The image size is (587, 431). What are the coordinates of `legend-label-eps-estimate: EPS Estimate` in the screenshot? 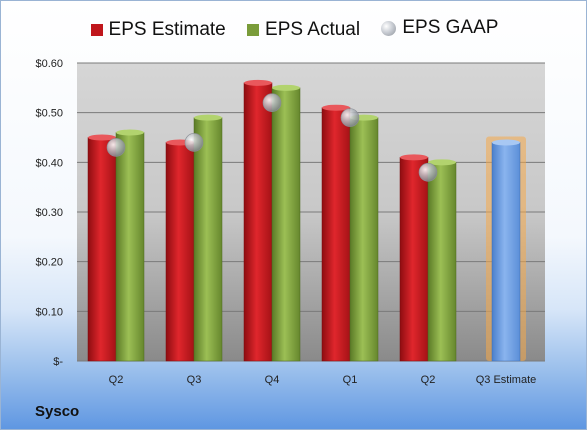 It's located at (167, 29).